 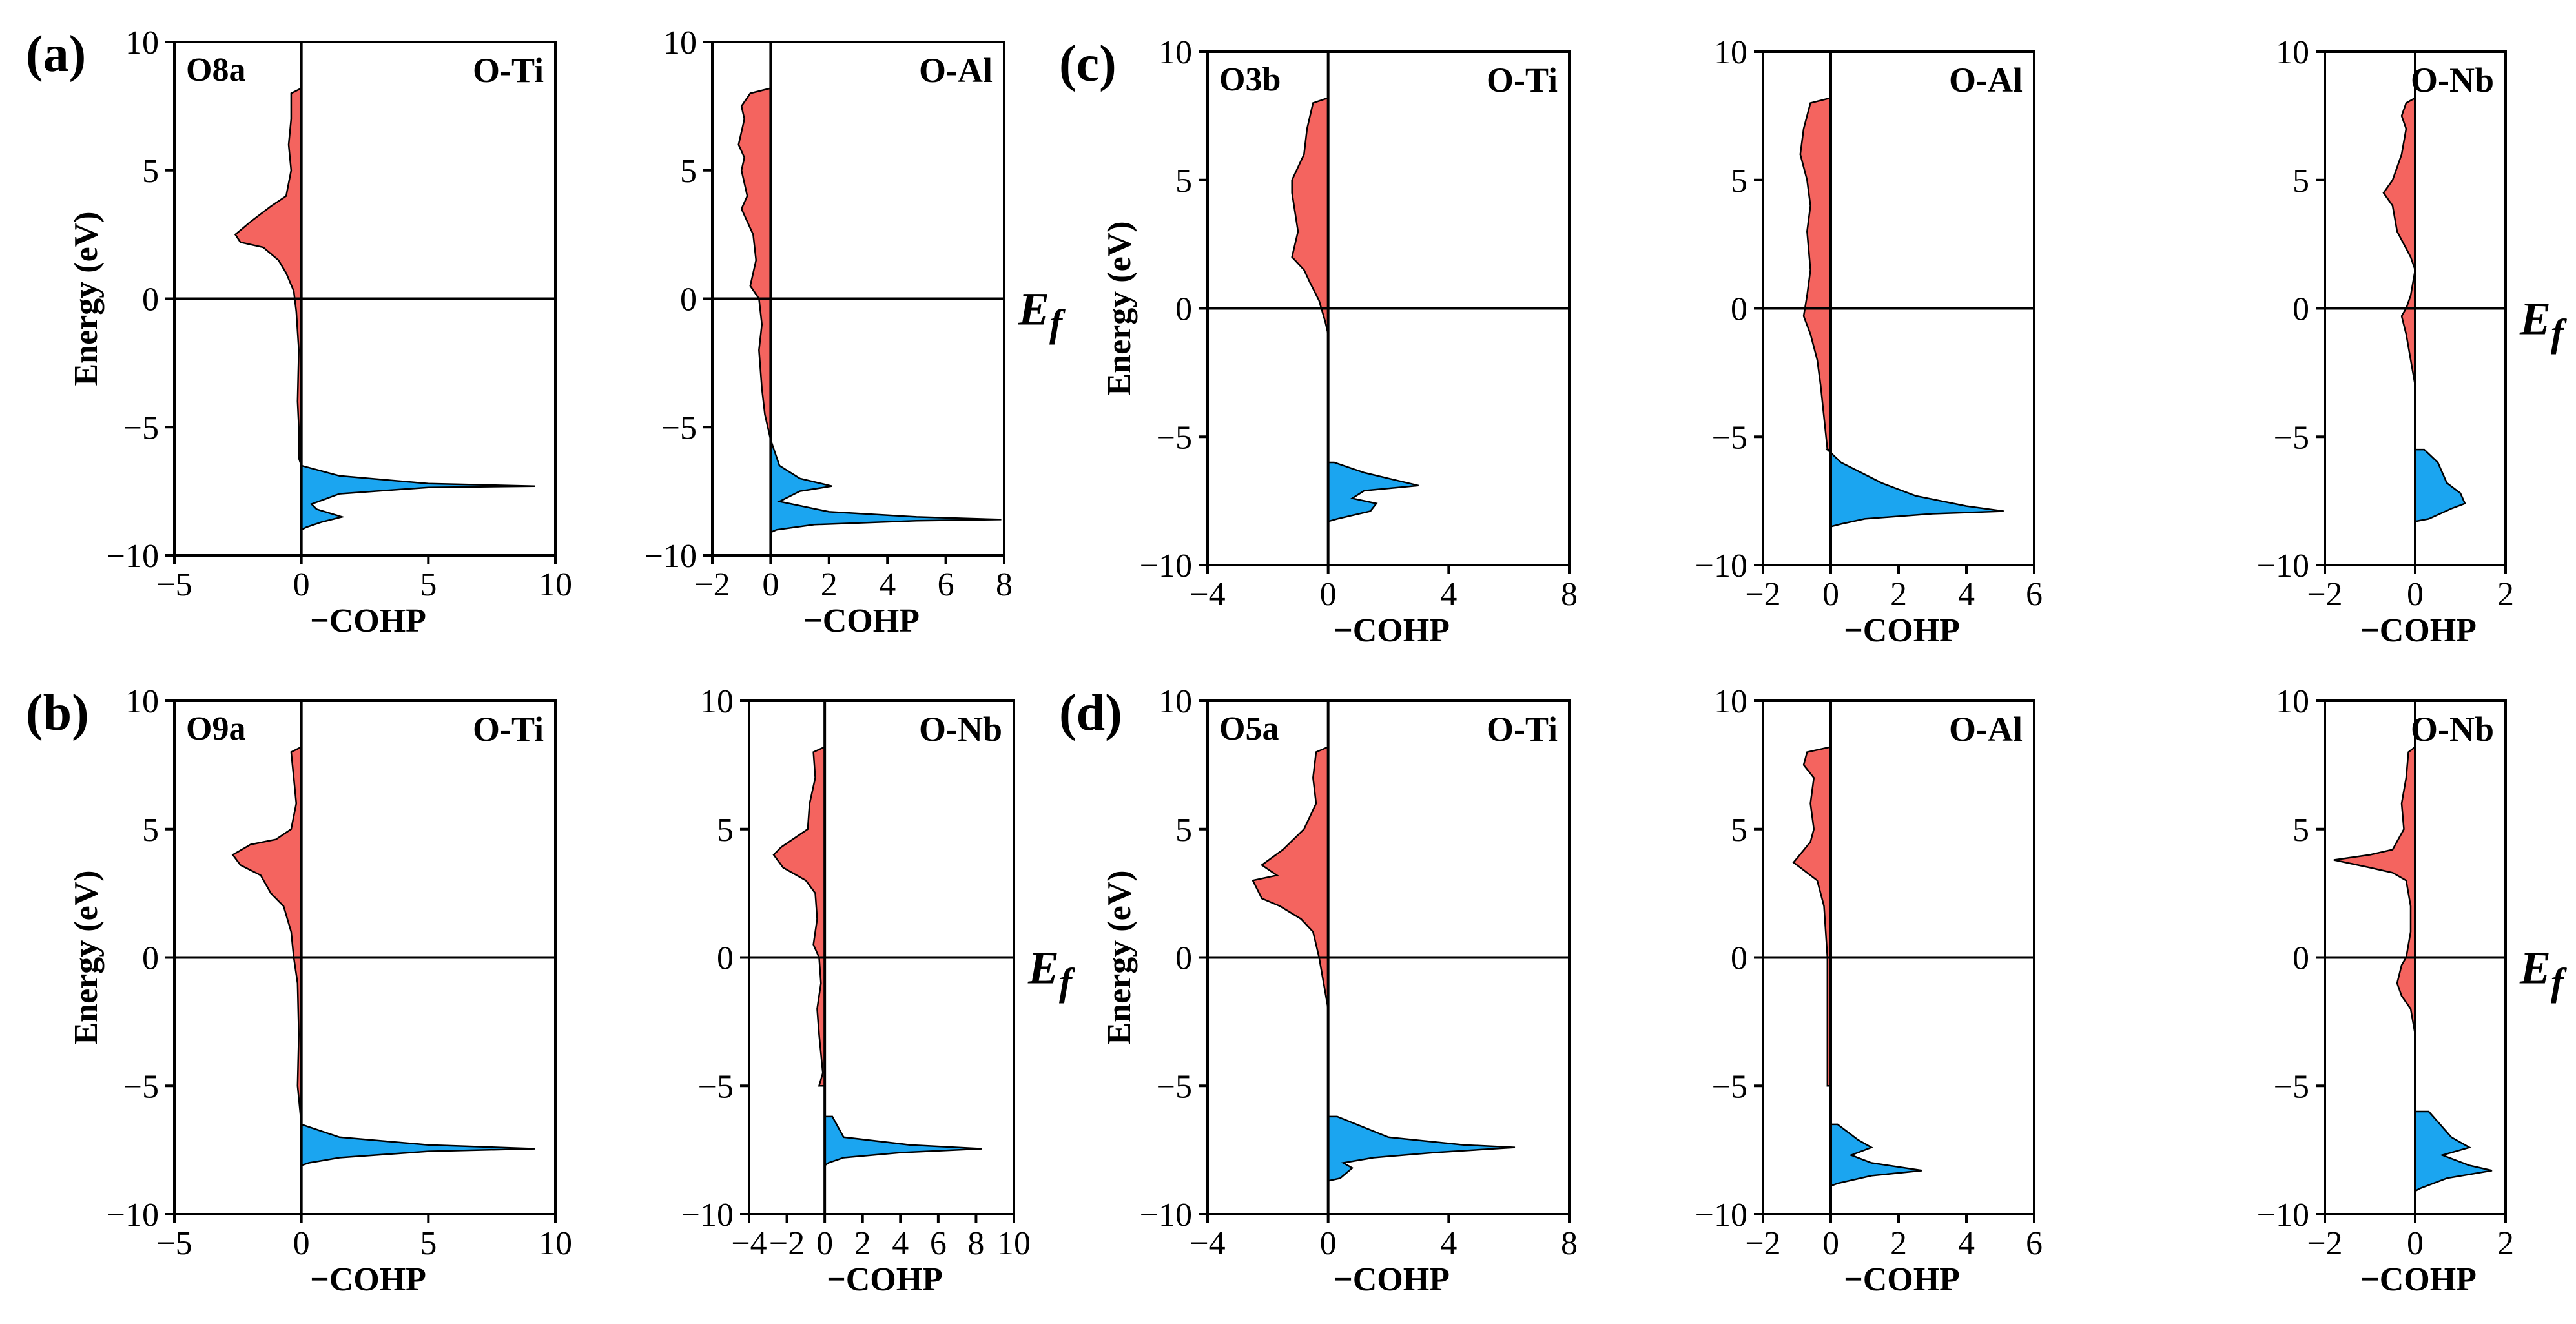 I want to click on site-label: O3b, so click(x=1250, y=80).